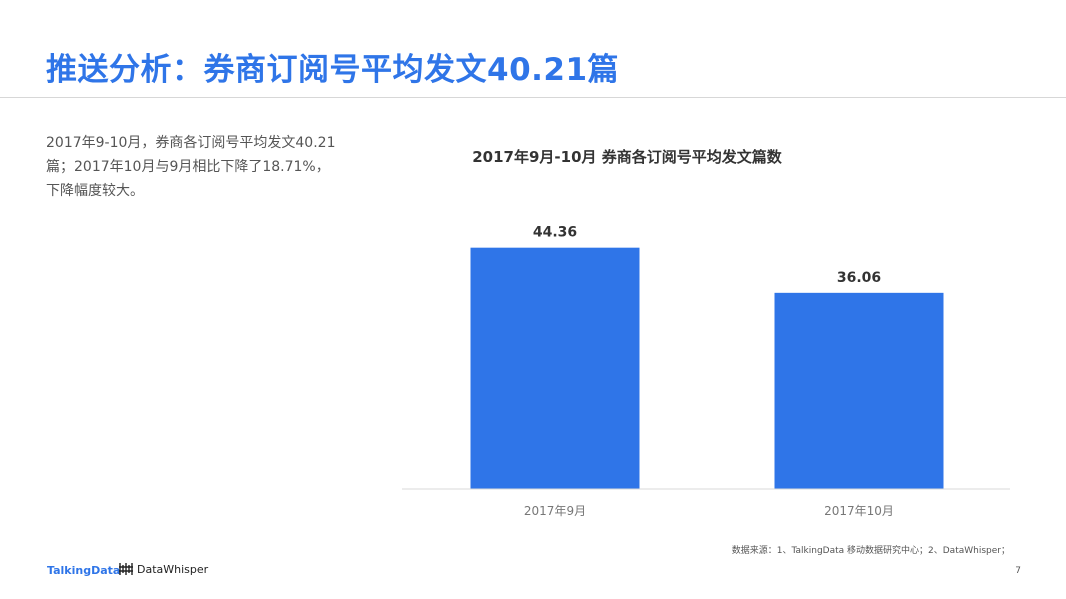 The image size is (1066, 599). What do you see at coordinates (333, 70) in the screenshot?
I see `page-title: 推送分析：券商订阅号平均发文40.21篇` at bounding box center [333, 70].